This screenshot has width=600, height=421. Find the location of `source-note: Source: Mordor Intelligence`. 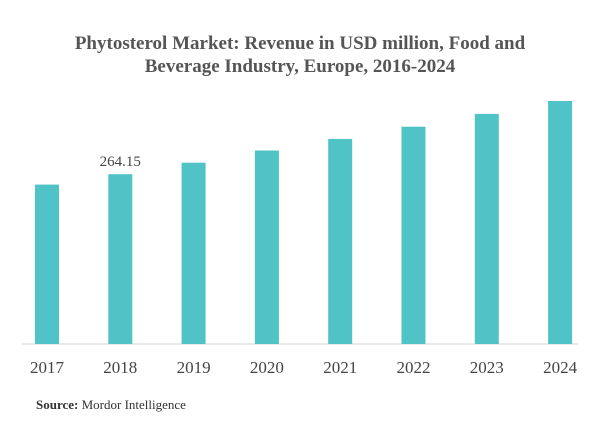

source-note: Source: Mordor Intelligence is located at coordinates (111, 405).